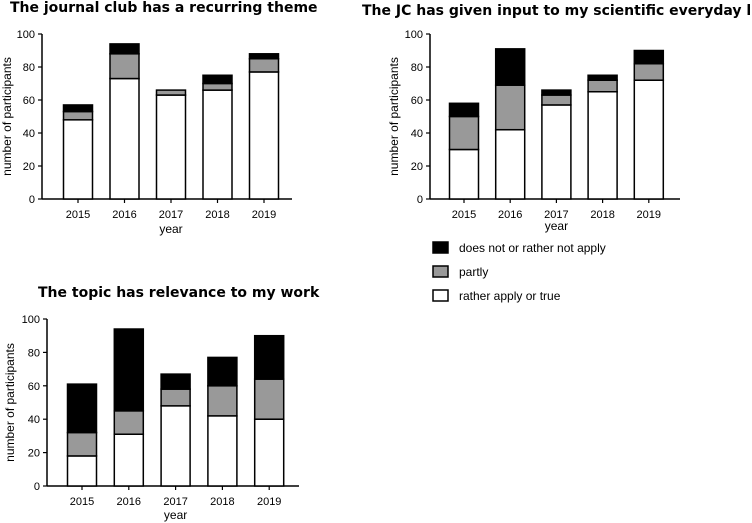  Describe the element at coordinates (510, 296) in the screenshot. I see `legend-label: rather apply or true` at that location.